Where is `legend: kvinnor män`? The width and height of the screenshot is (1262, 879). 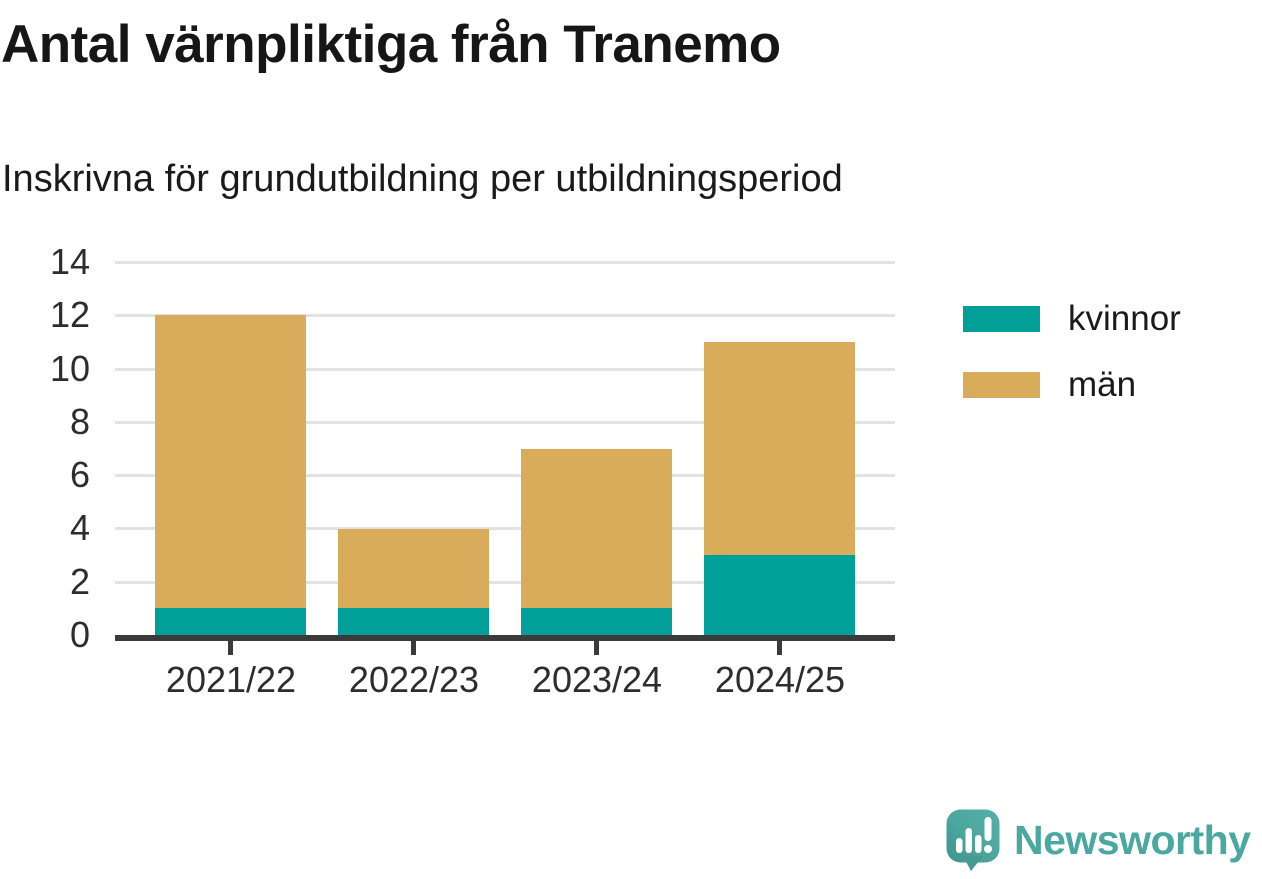 legend: kvinnor män is located at coordinates (1072, 351).